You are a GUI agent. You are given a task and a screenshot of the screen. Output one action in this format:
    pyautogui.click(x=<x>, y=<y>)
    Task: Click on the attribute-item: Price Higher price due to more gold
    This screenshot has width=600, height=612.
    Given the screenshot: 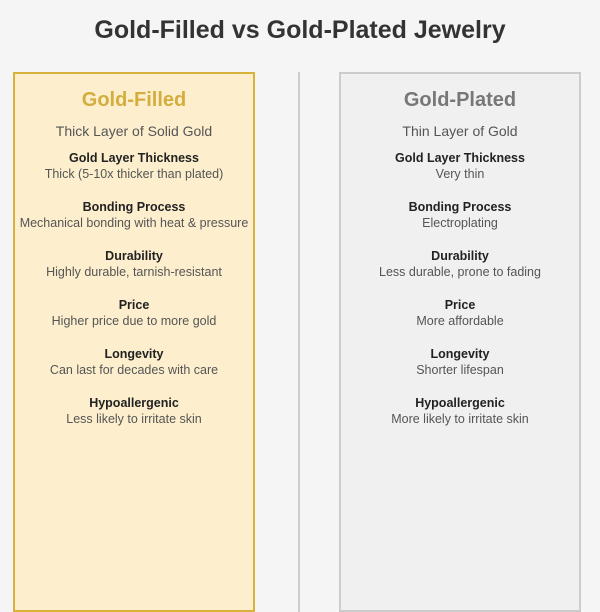 What is the action you would take?
    pyautogui.click(x=134, y=320)
    